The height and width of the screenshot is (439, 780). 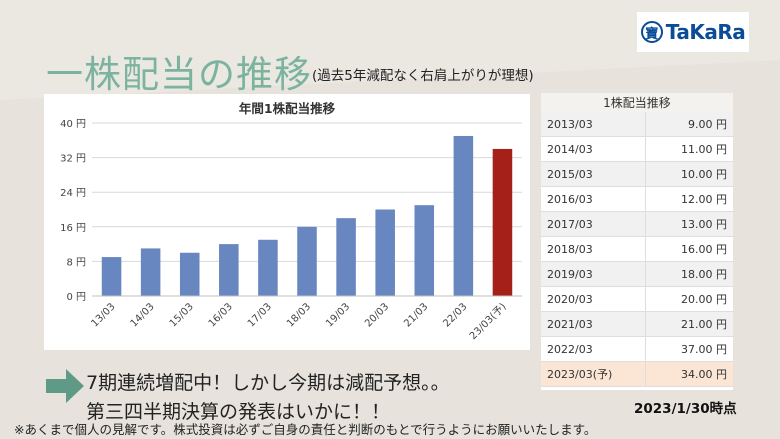 I want to click on x-tick-label: 22/03, so click(x=455, y=315).